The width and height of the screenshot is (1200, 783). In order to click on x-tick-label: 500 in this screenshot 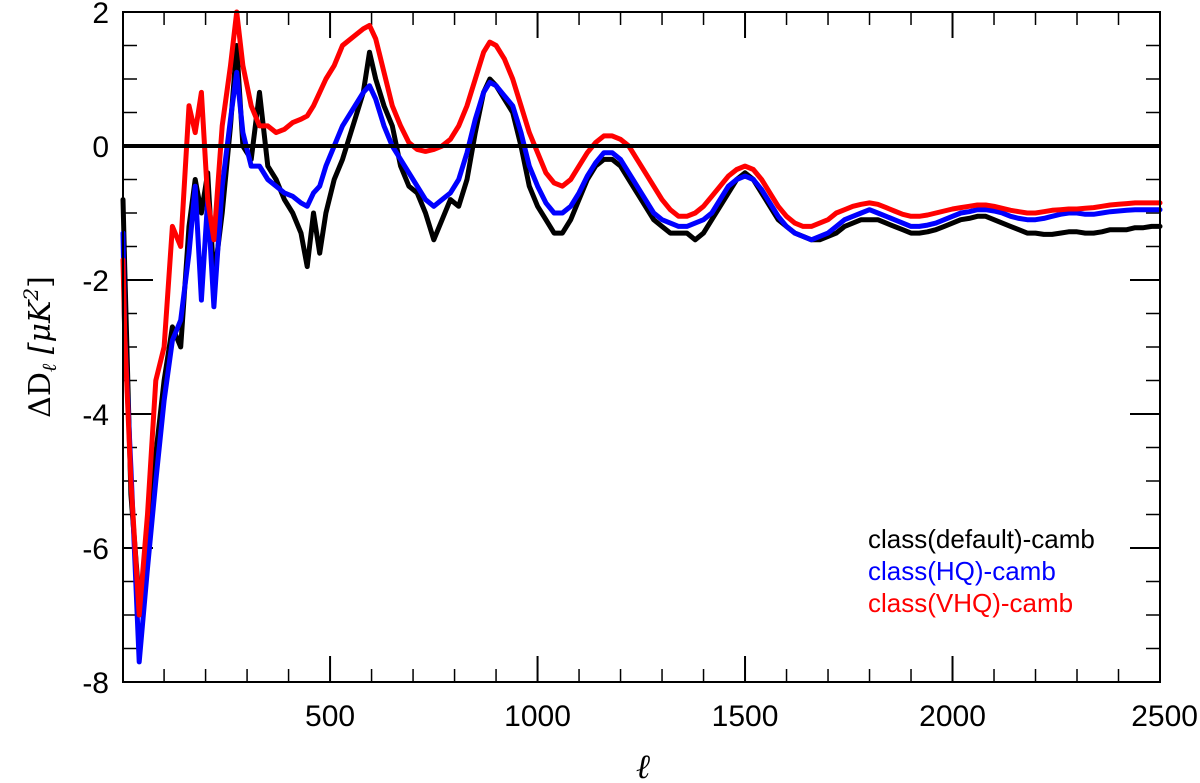, I will do `click(330, 716)`.